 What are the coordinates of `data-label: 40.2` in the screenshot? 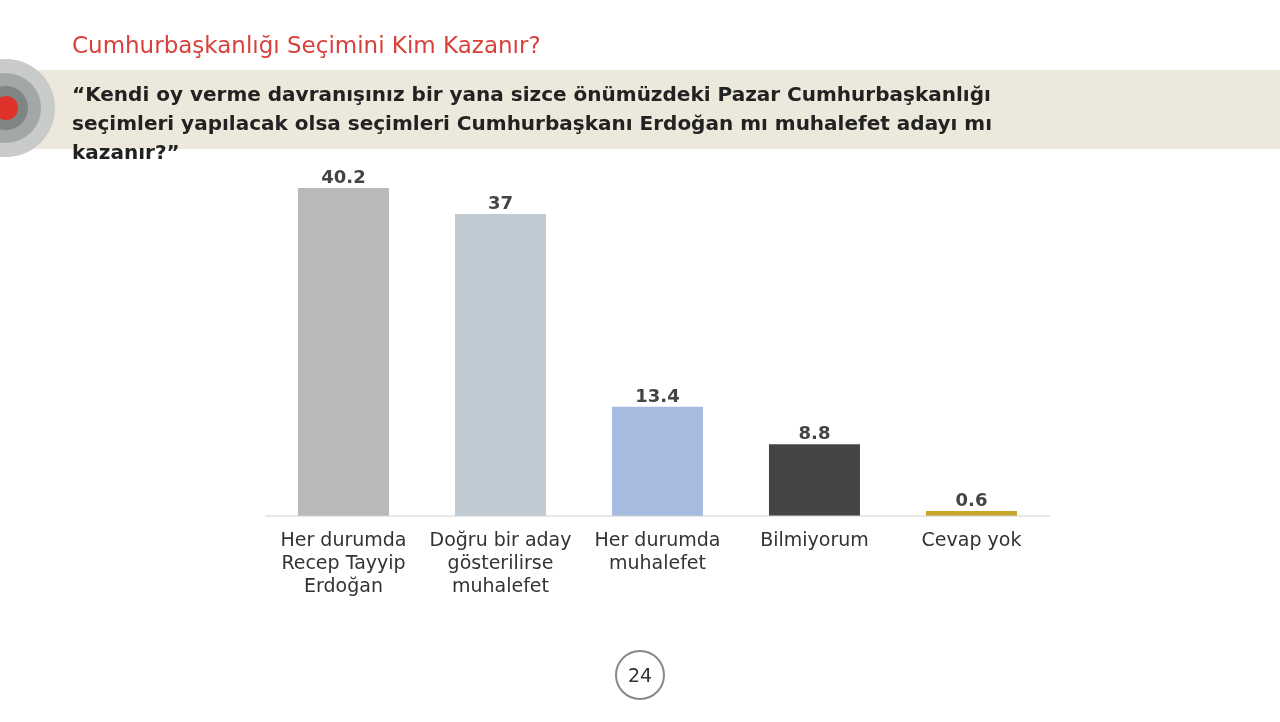 It's located at (343, 176).